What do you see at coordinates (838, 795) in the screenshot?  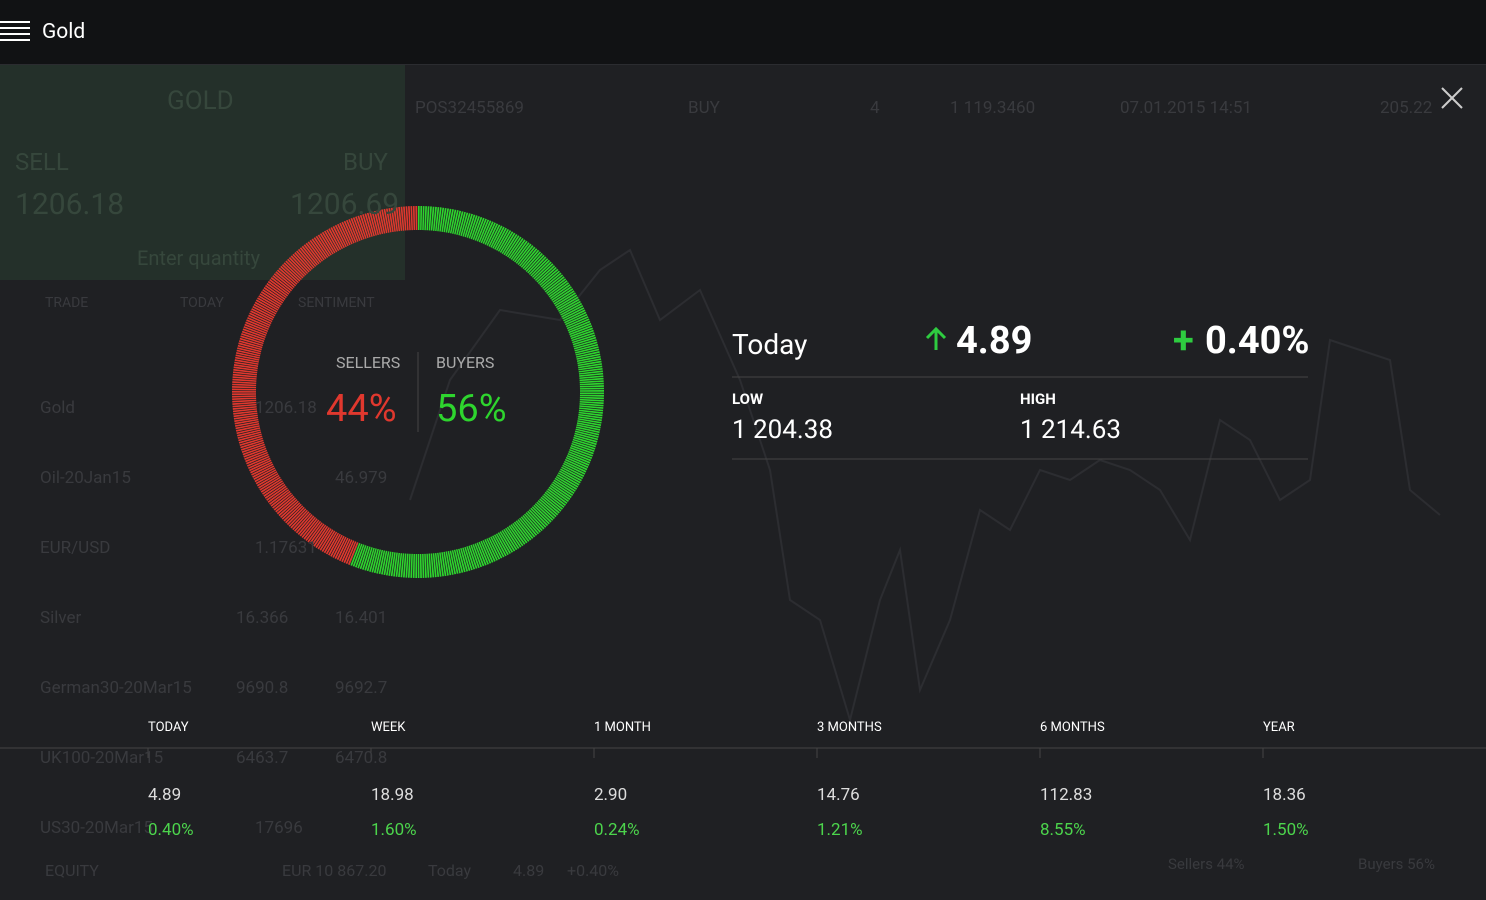 I see `period-change: 14.76` at bounding box center [838, 795].